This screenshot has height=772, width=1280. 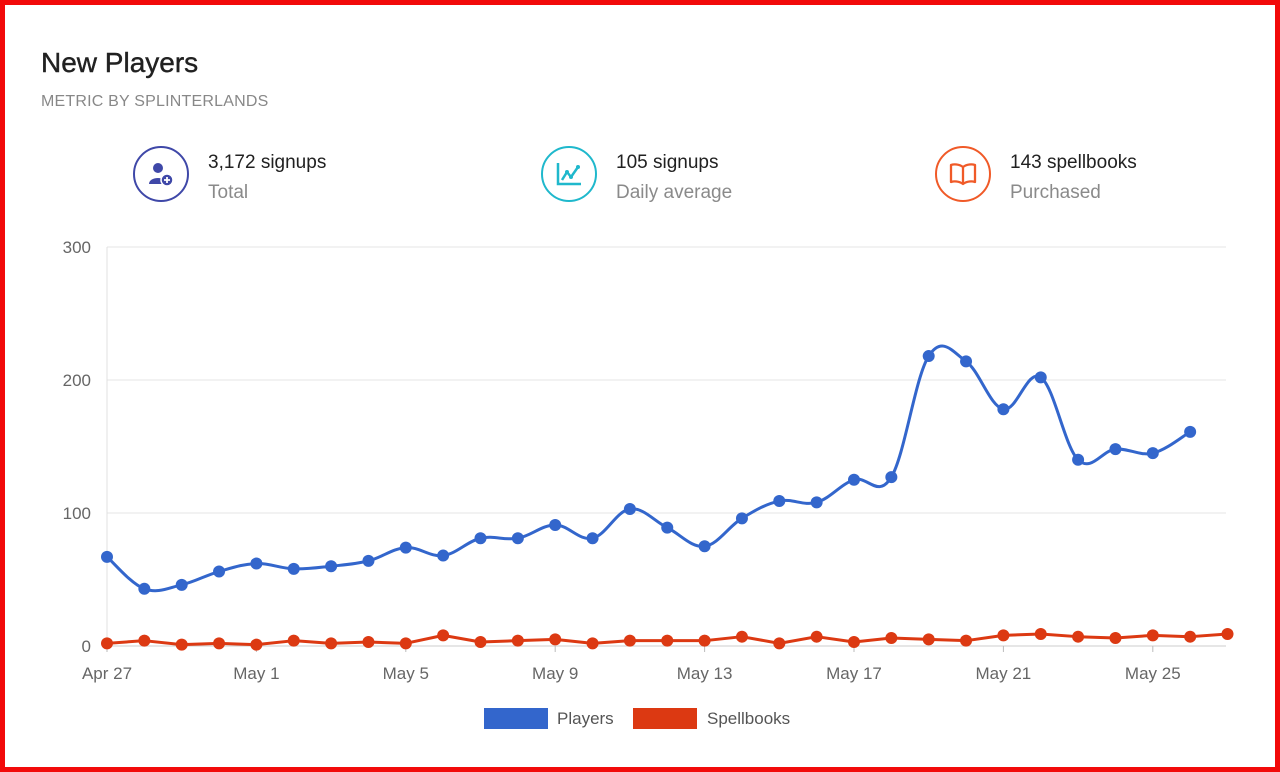 I want to click on stat-spellbooks-label: Purchased, so click(x=1055, y=192).